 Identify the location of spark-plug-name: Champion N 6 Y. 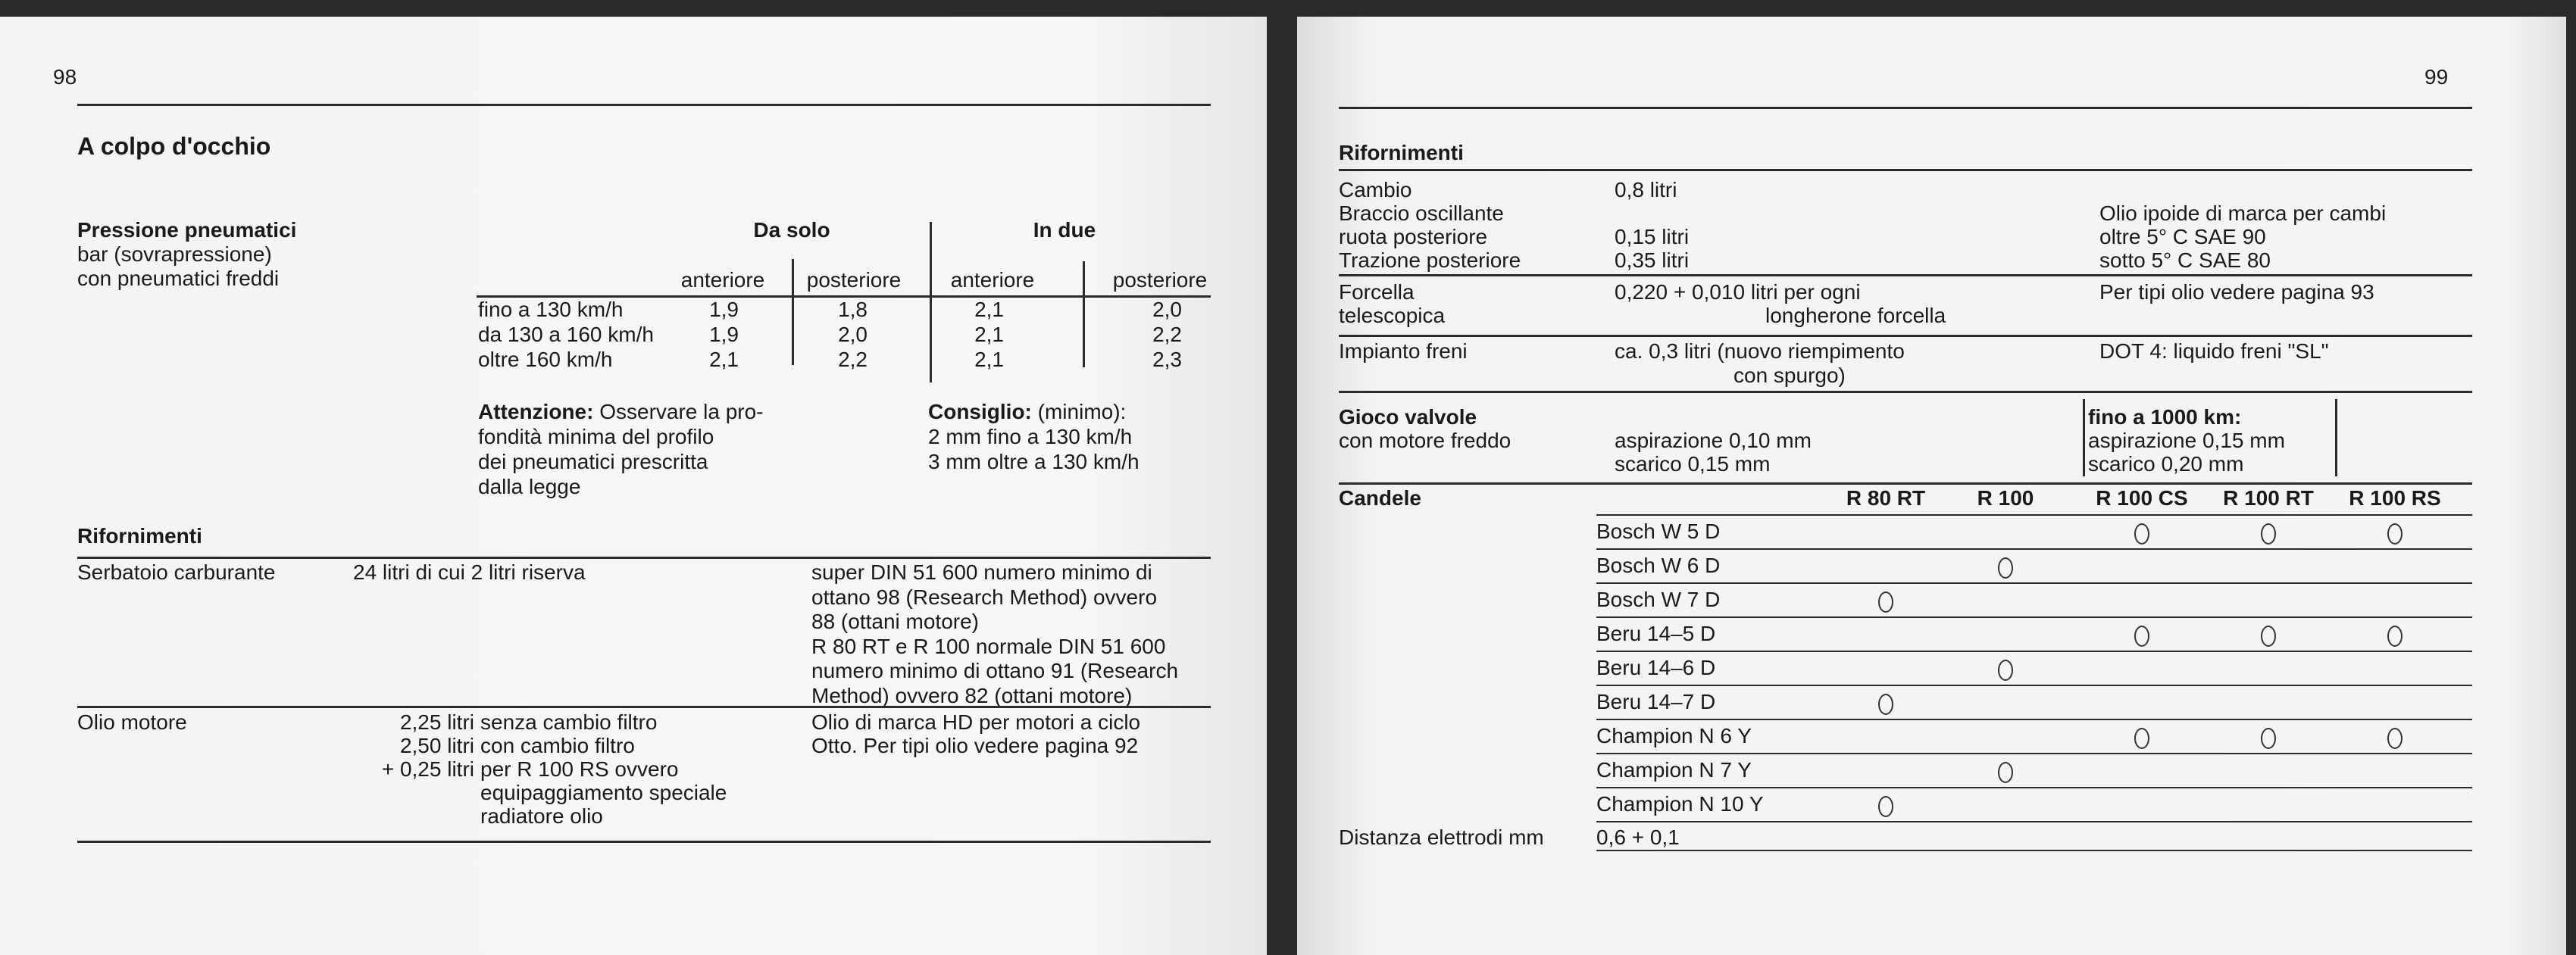
(1674, 735).